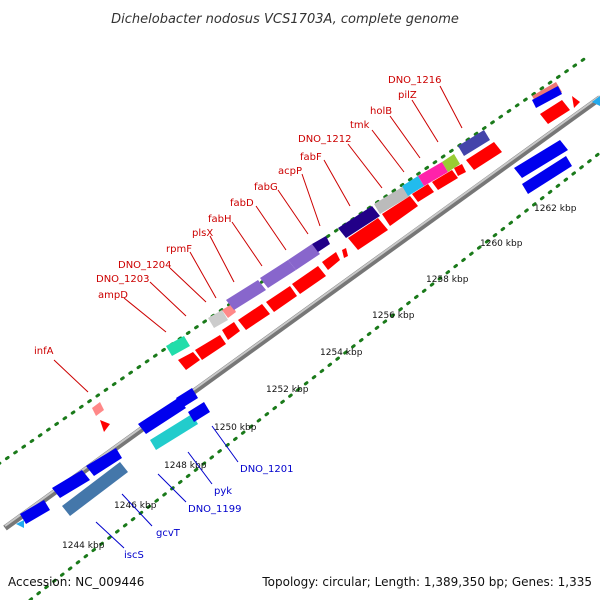  I want to click on leader-pyk, so click(200, 468).